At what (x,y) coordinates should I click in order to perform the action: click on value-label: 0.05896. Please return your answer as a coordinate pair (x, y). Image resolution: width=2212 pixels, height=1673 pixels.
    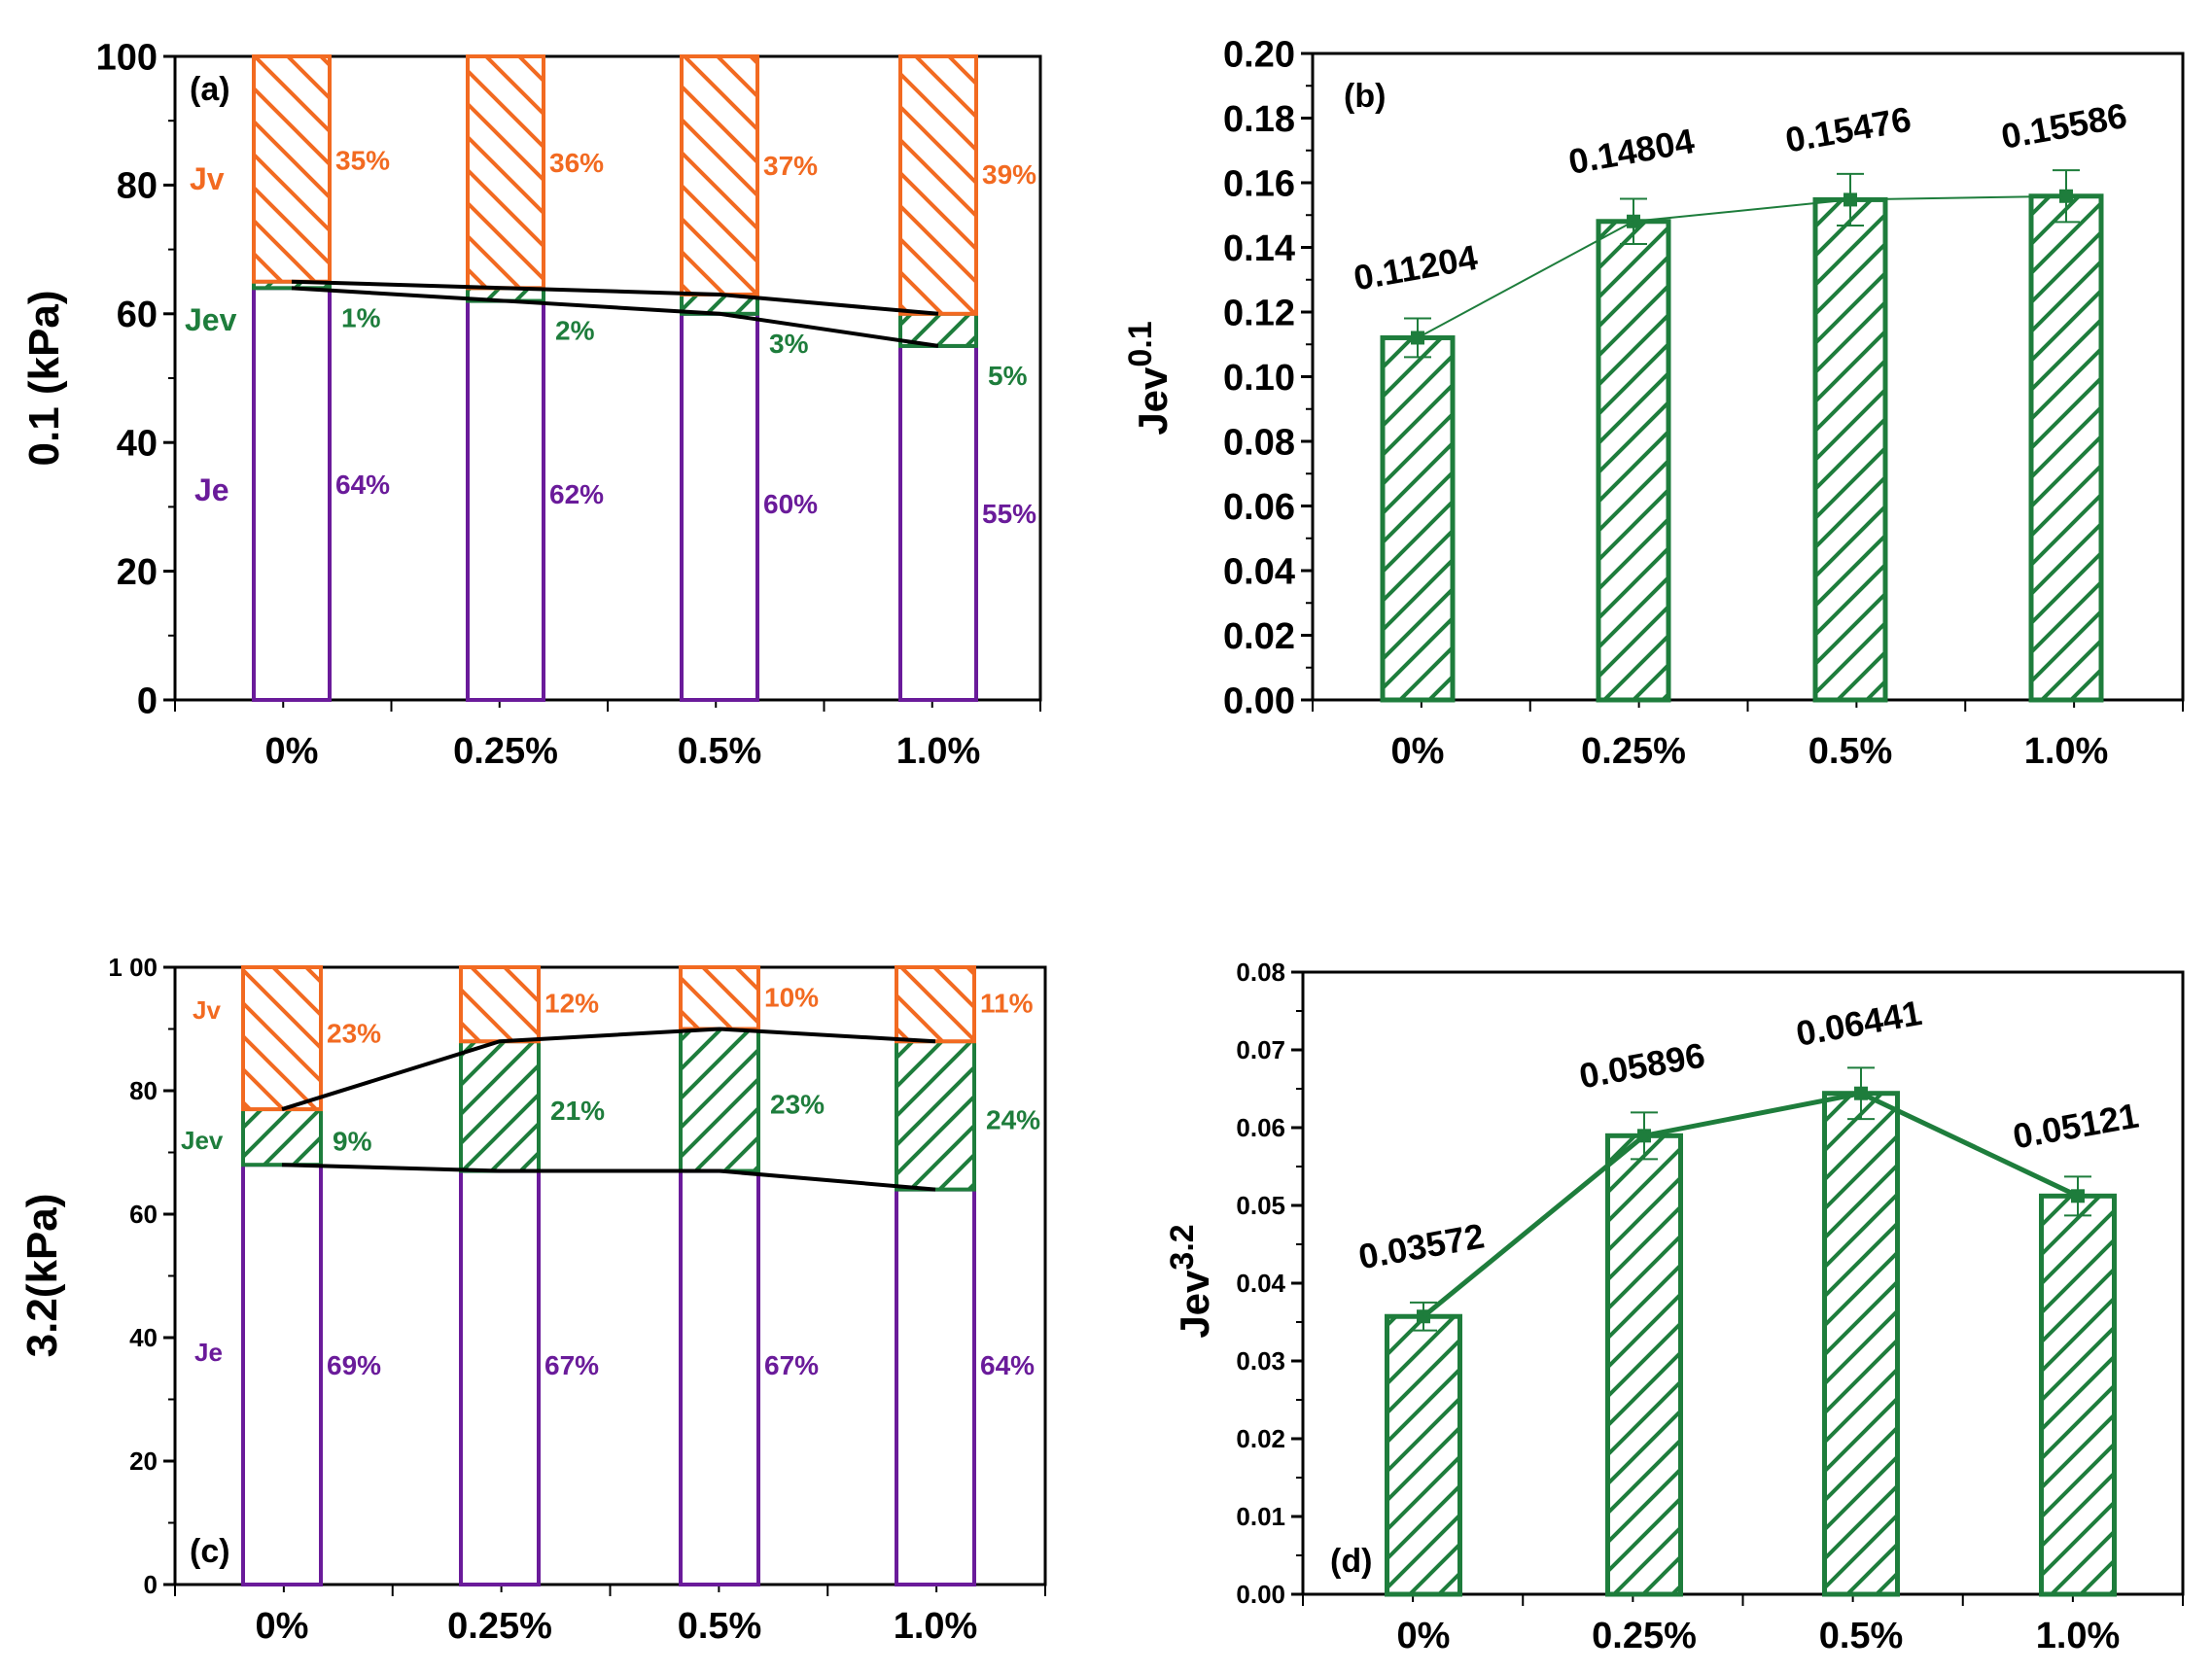
    Looking at the image, I should click on (1641, 1066).